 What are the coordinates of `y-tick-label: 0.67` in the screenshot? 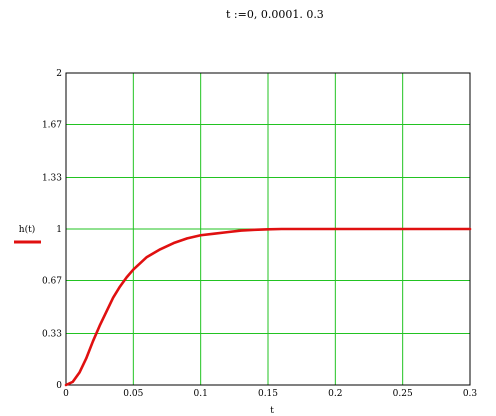 It's located at (52, 281).